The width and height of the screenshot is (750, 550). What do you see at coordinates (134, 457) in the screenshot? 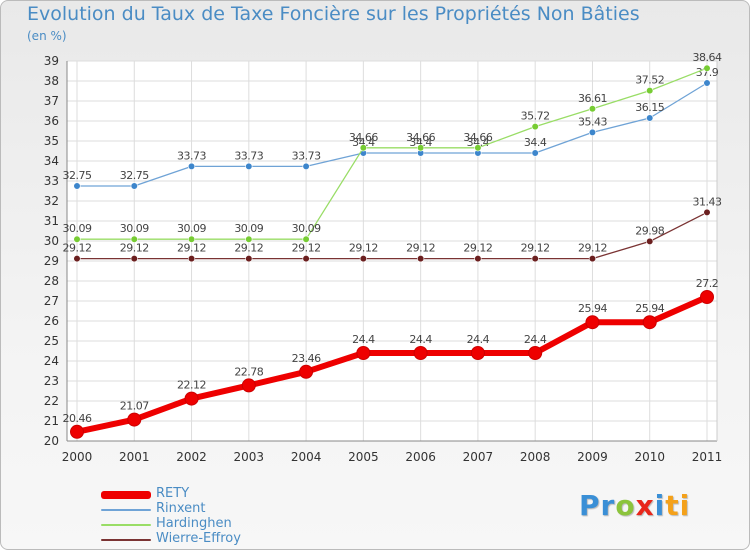
I see `x-tick-label: 2001` at bounding box center [134, 457].